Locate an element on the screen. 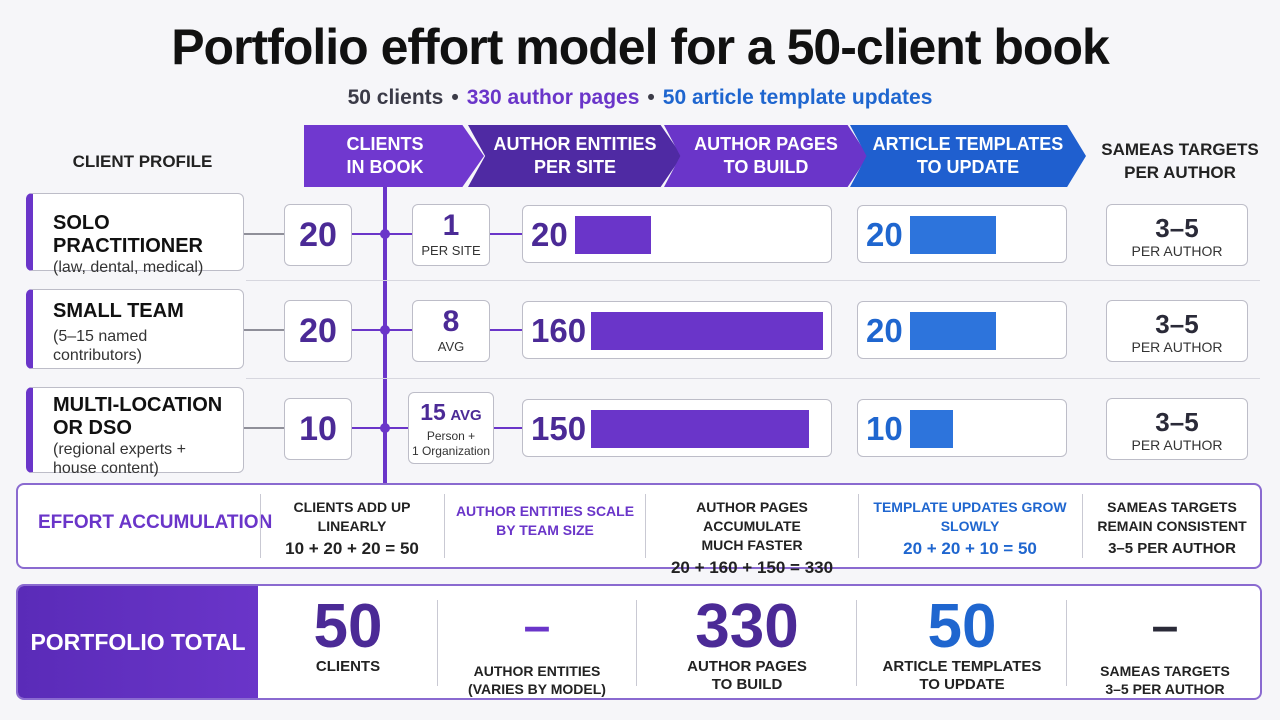  accum-line: MUCH FASTER is located at coordinates (752, 545).